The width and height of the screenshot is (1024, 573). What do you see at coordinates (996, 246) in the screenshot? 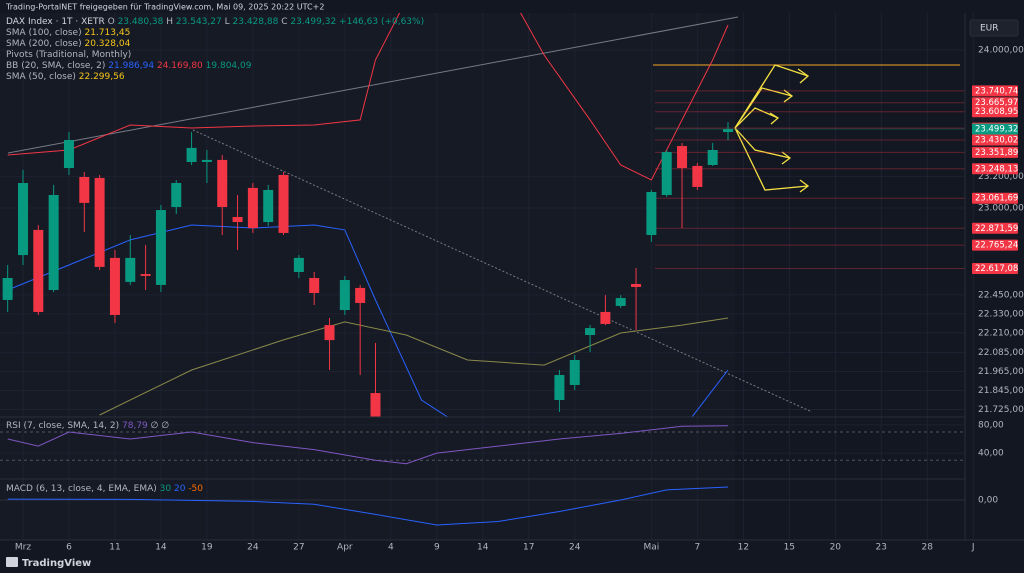
I see `price-label: 22.765,24` at bounding box center [996, 246].